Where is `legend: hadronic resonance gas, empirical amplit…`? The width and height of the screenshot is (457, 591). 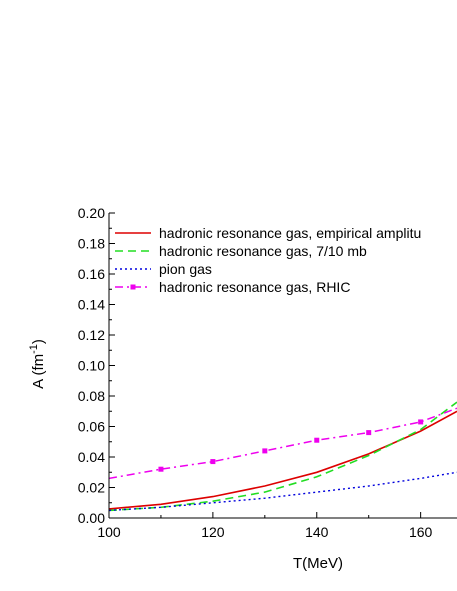 legend: hadronic resonance gas, empirical amplit… is located at coordinates (268, 260).